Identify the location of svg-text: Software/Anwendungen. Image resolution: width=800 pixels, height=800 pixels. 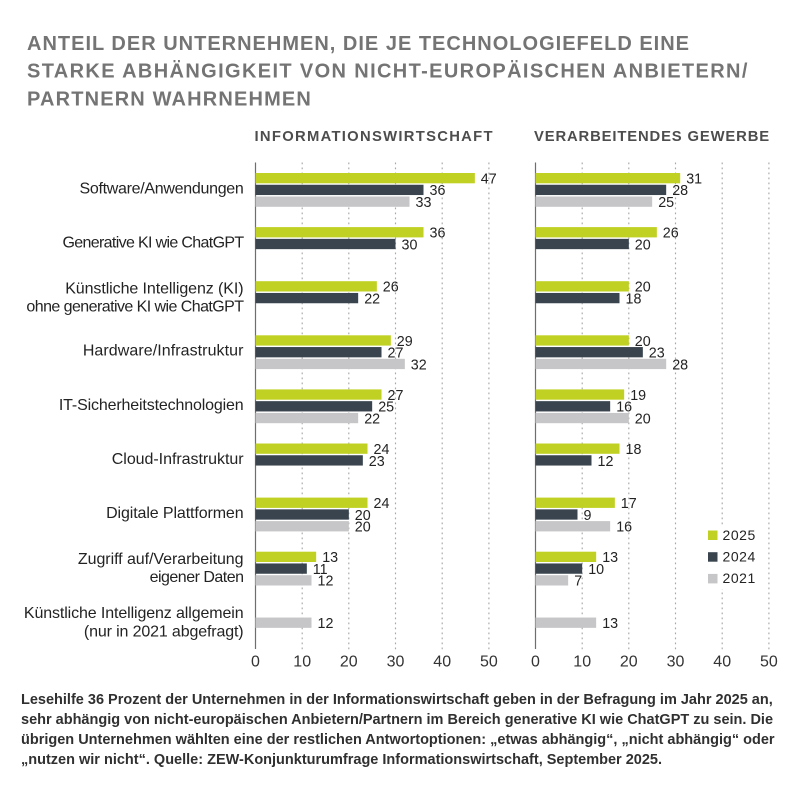
(162, 188).